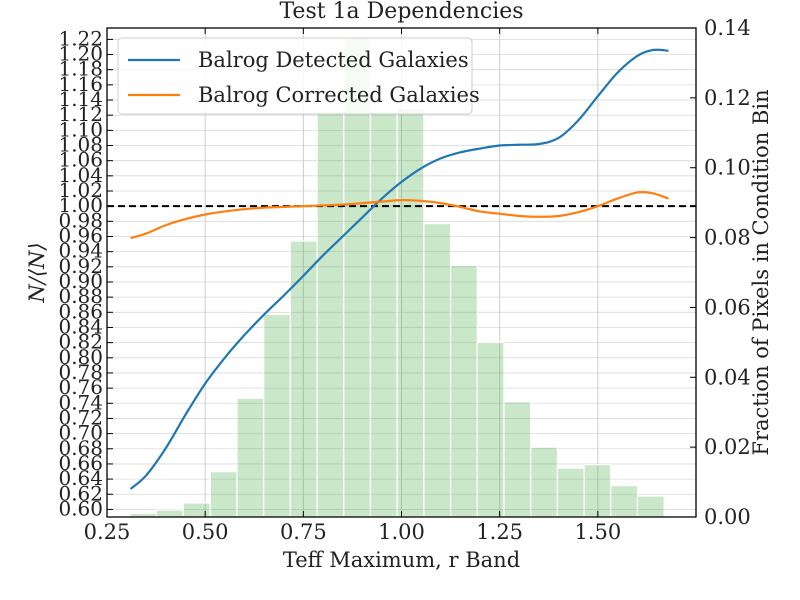 The width and height of the screenshot is (800, 600). Describe the element at coordinates (727, 238) in the screenshot. I see `y-right-tick-label: 0.08` at that location.